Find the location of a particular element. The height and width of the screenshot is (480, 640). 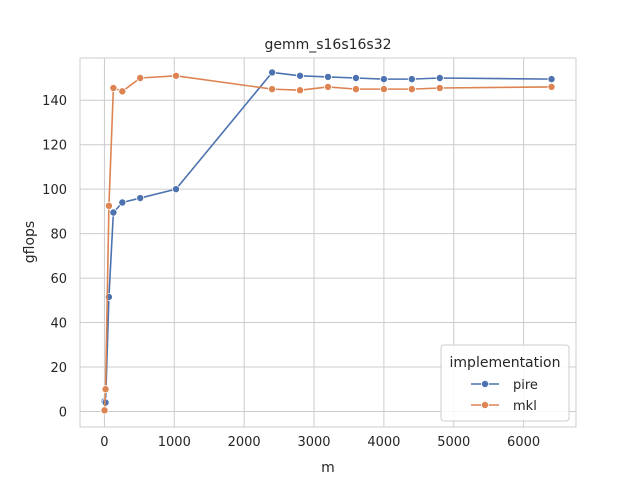

x-tick-label: 4000 is located at coordinates (383, 442).